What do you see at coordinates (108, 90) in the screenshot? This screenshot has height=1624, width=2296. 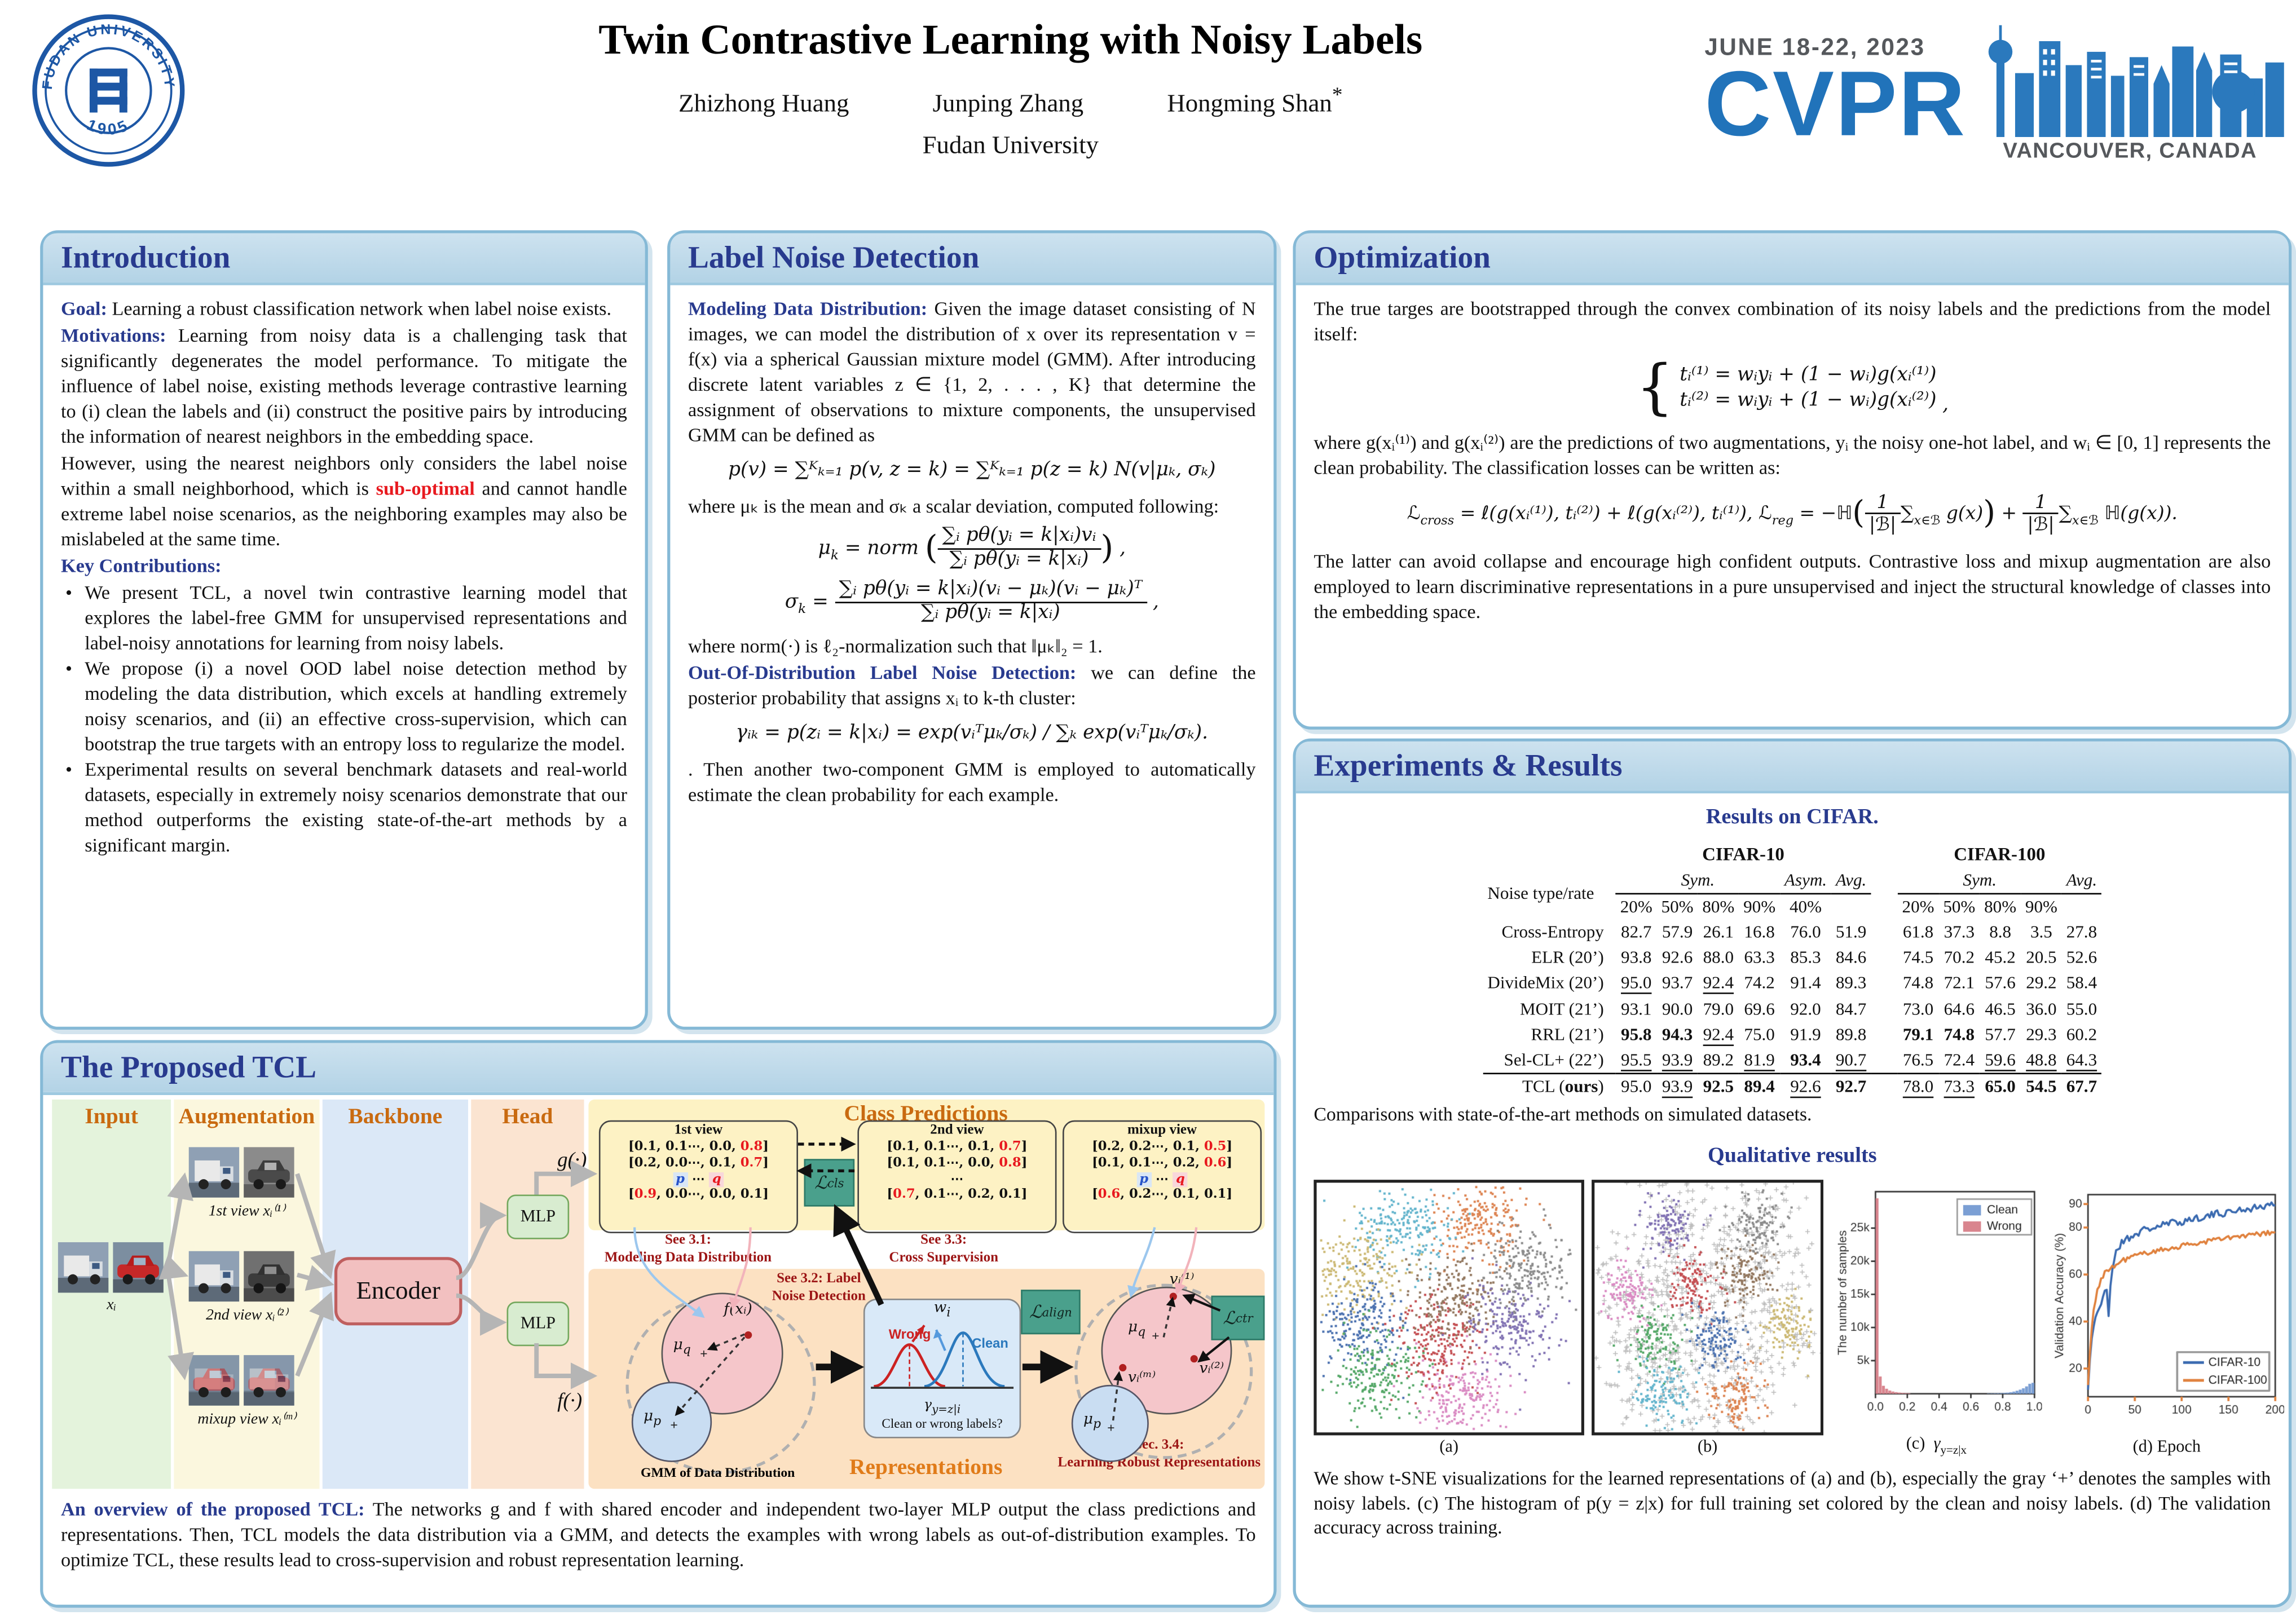 I see `fudan-university-logo: FUDAN UNIVERSITY 1905` at bounding box center [108, 90].